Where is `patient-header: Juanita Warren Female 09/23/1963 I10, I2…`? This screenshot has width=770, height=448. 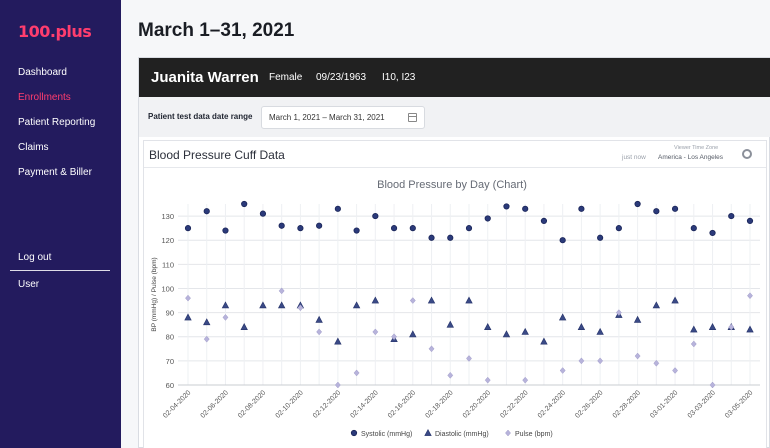
patient-header: Juanita Warren Female 09/23/1963 I10, I2… is located at coordinates (454, 77).